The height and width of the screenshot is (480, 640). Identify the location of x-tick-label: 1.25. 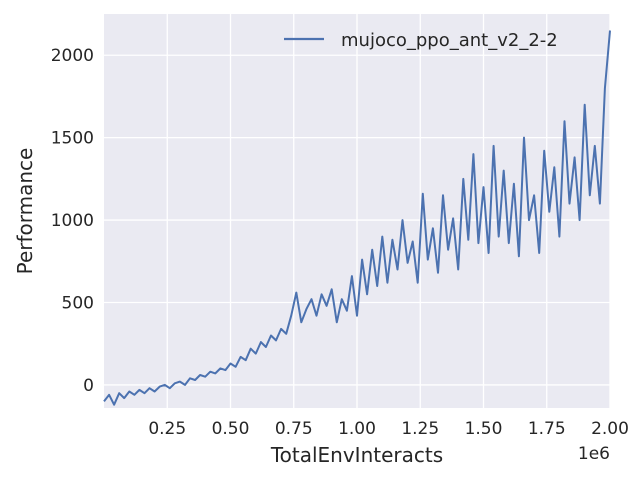
(420, 429).